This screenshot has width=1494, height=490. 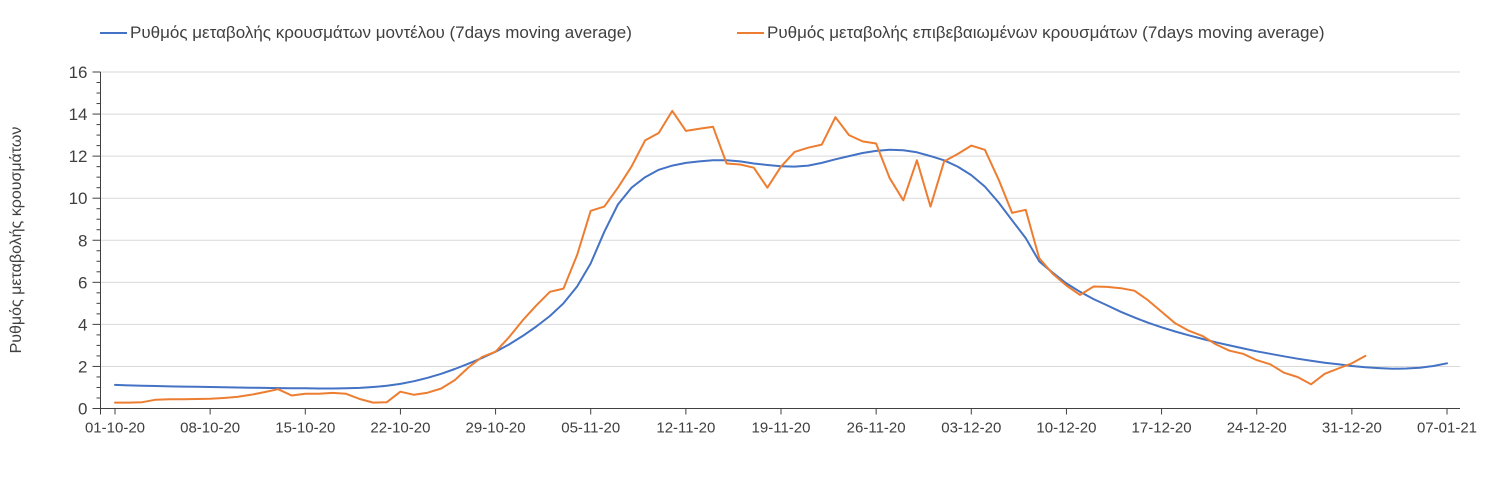 What do you see at coordinates (971, 428) in the screenshot?
I see `x-tick-label: 03-12-20` at bounding box center [971, 428].